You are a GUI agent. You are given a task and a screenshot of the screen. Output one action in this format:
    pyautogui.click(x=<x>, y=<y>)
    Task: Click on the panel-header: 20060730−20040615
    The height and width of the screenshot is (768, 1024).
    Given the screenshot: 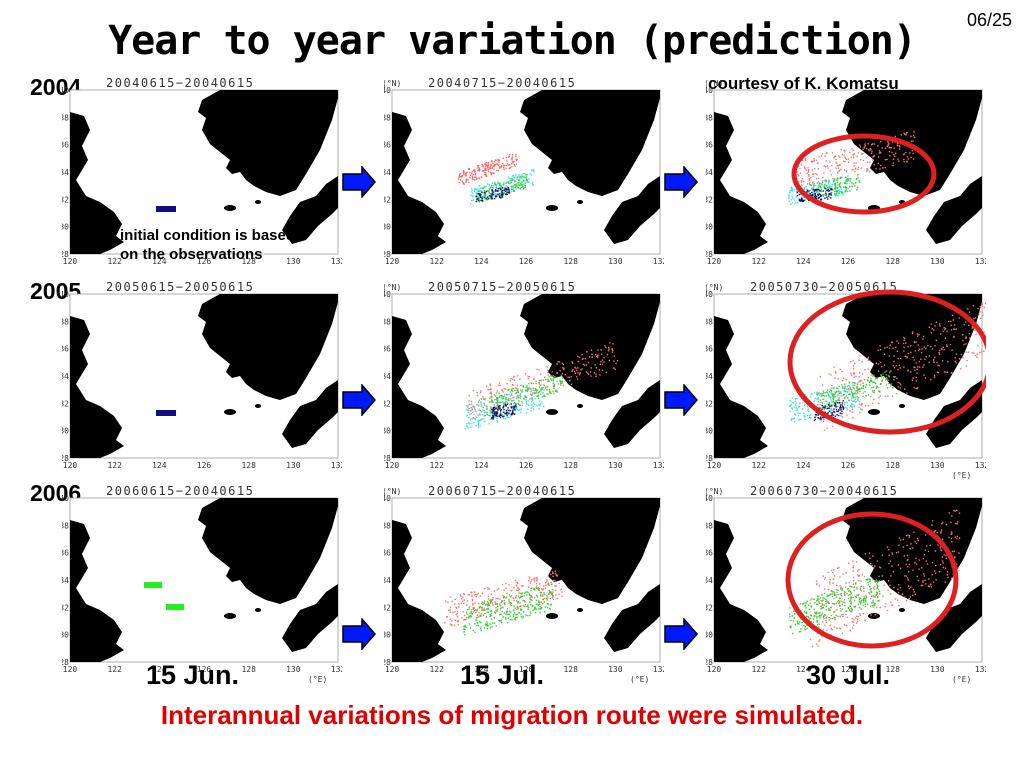 What is the action you would take?
    pyautogui.click(x=824, y=491)
    